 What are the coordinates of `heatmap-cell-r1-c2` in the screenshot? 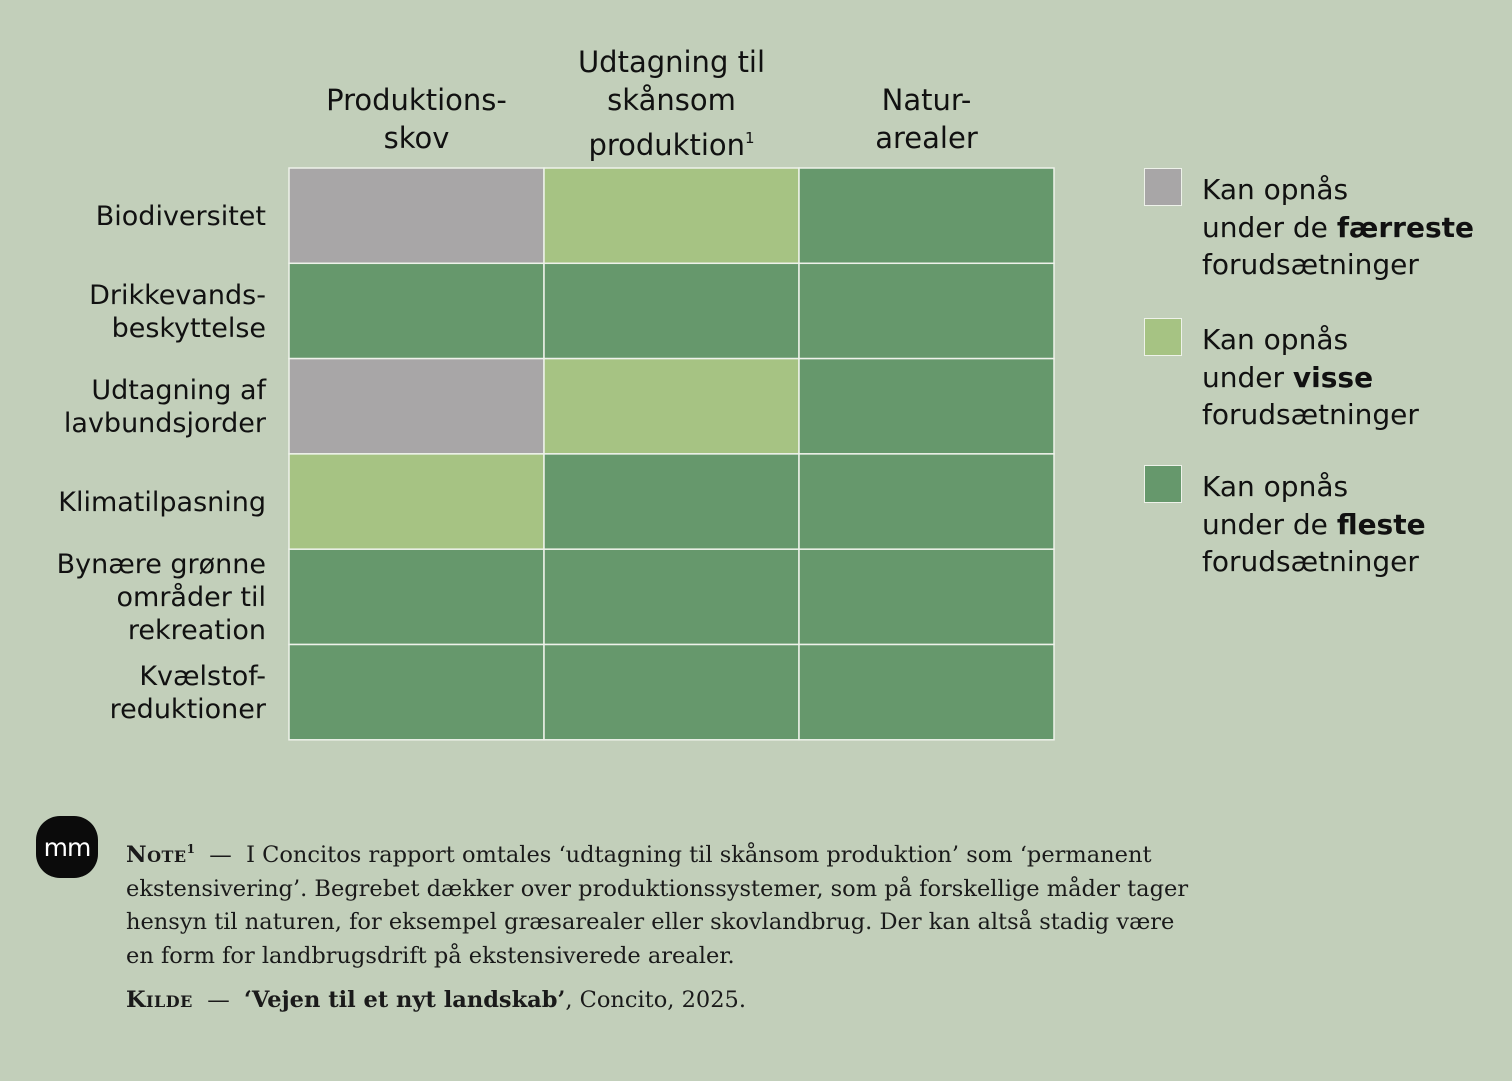 It's located at (926, 311).